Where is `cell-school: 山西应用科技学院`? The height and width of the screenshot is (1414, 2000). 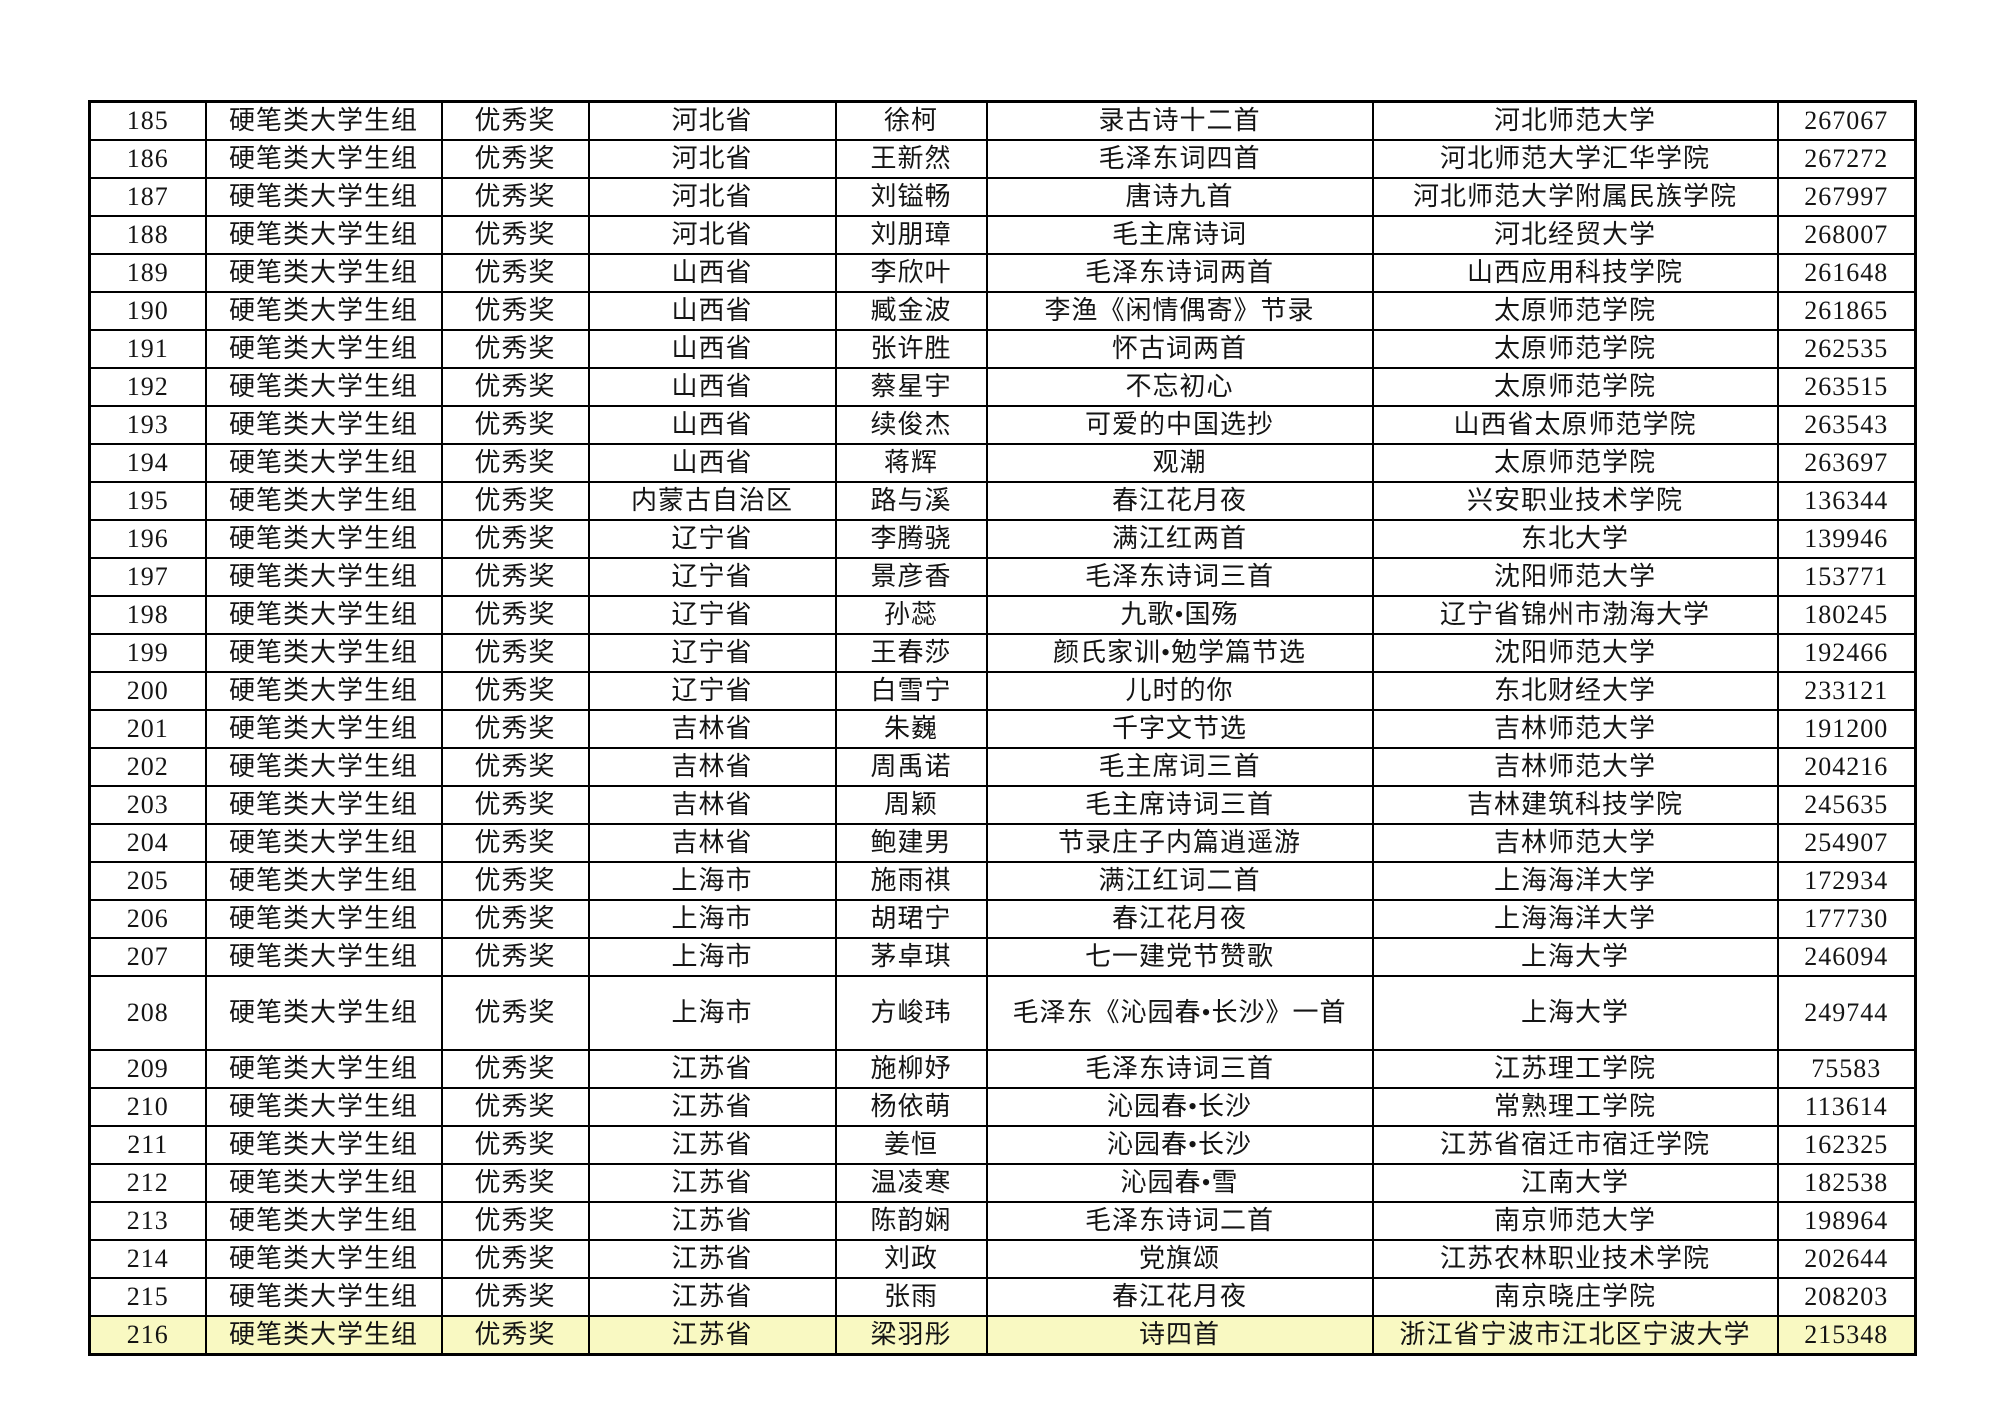 cell-school: 山西应用科技学院 is located at coordinates (1575, 273).